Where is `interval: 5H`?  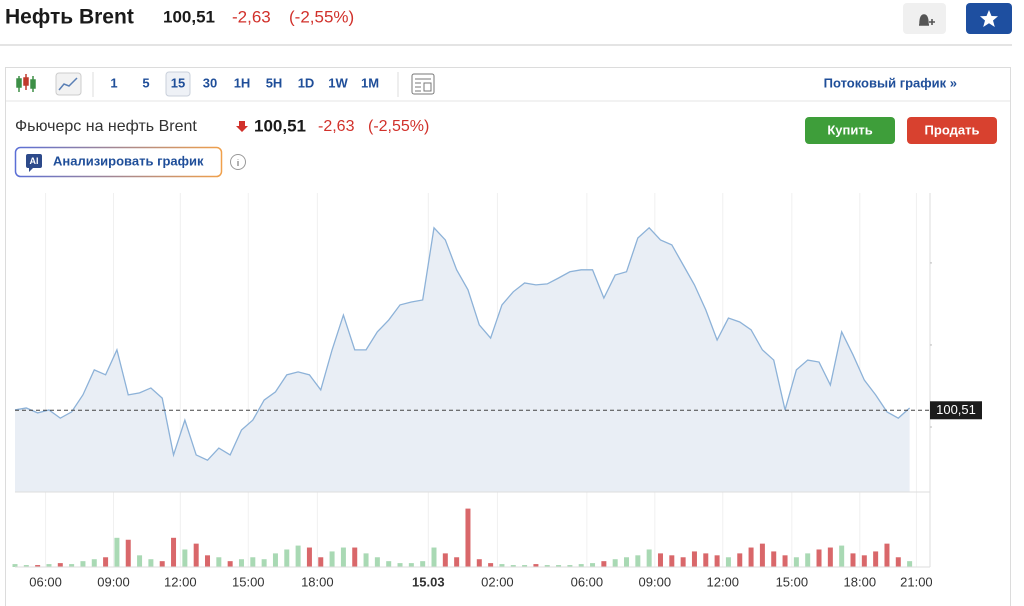
interval: 5H is located at coordinates (274, 82).